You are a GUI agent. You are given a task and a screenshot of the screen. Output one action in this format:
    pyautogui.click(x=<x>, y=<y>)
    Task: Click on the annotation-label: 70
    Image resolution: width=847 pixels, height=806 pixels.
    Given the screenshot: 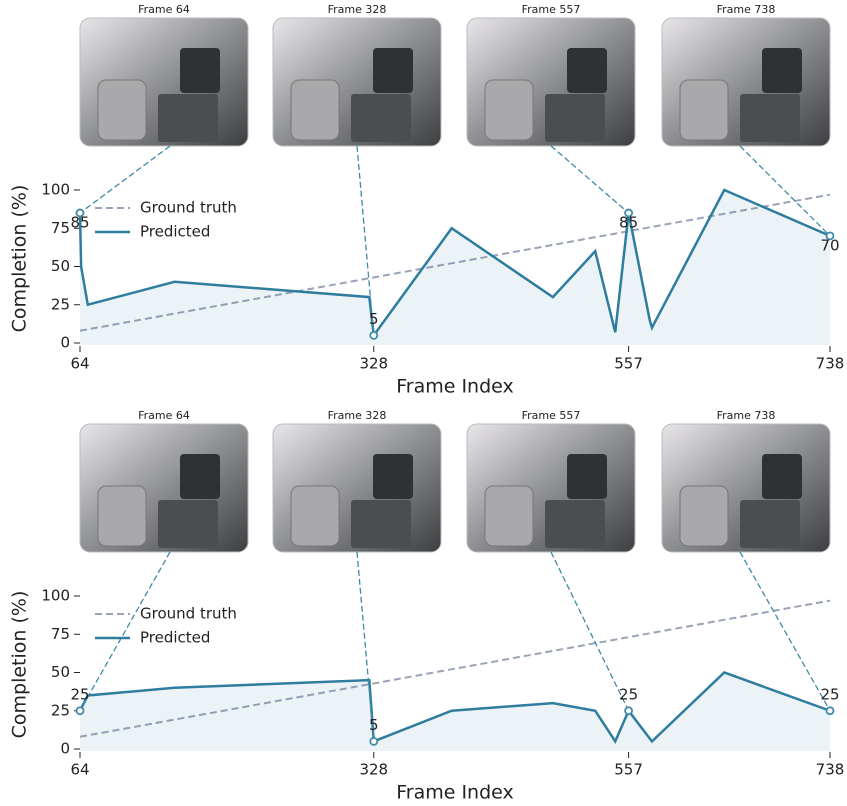 What is the action you would take?
    pyautogui.click(x=829, y=245)
    